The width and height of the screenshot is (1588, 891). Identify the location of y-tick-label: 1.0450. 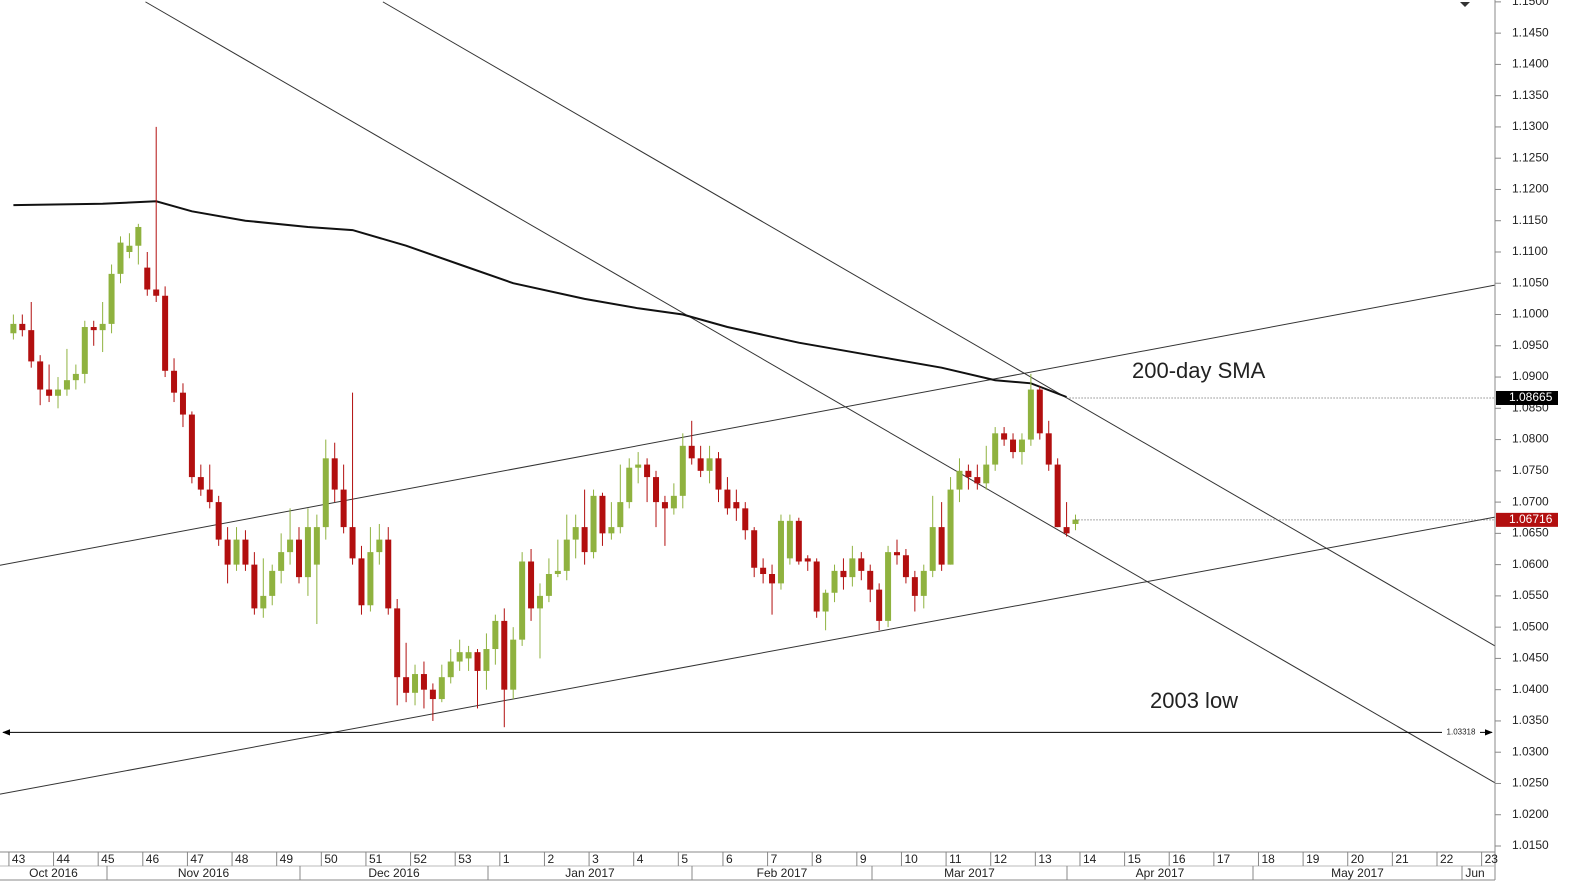
(1530, 658).